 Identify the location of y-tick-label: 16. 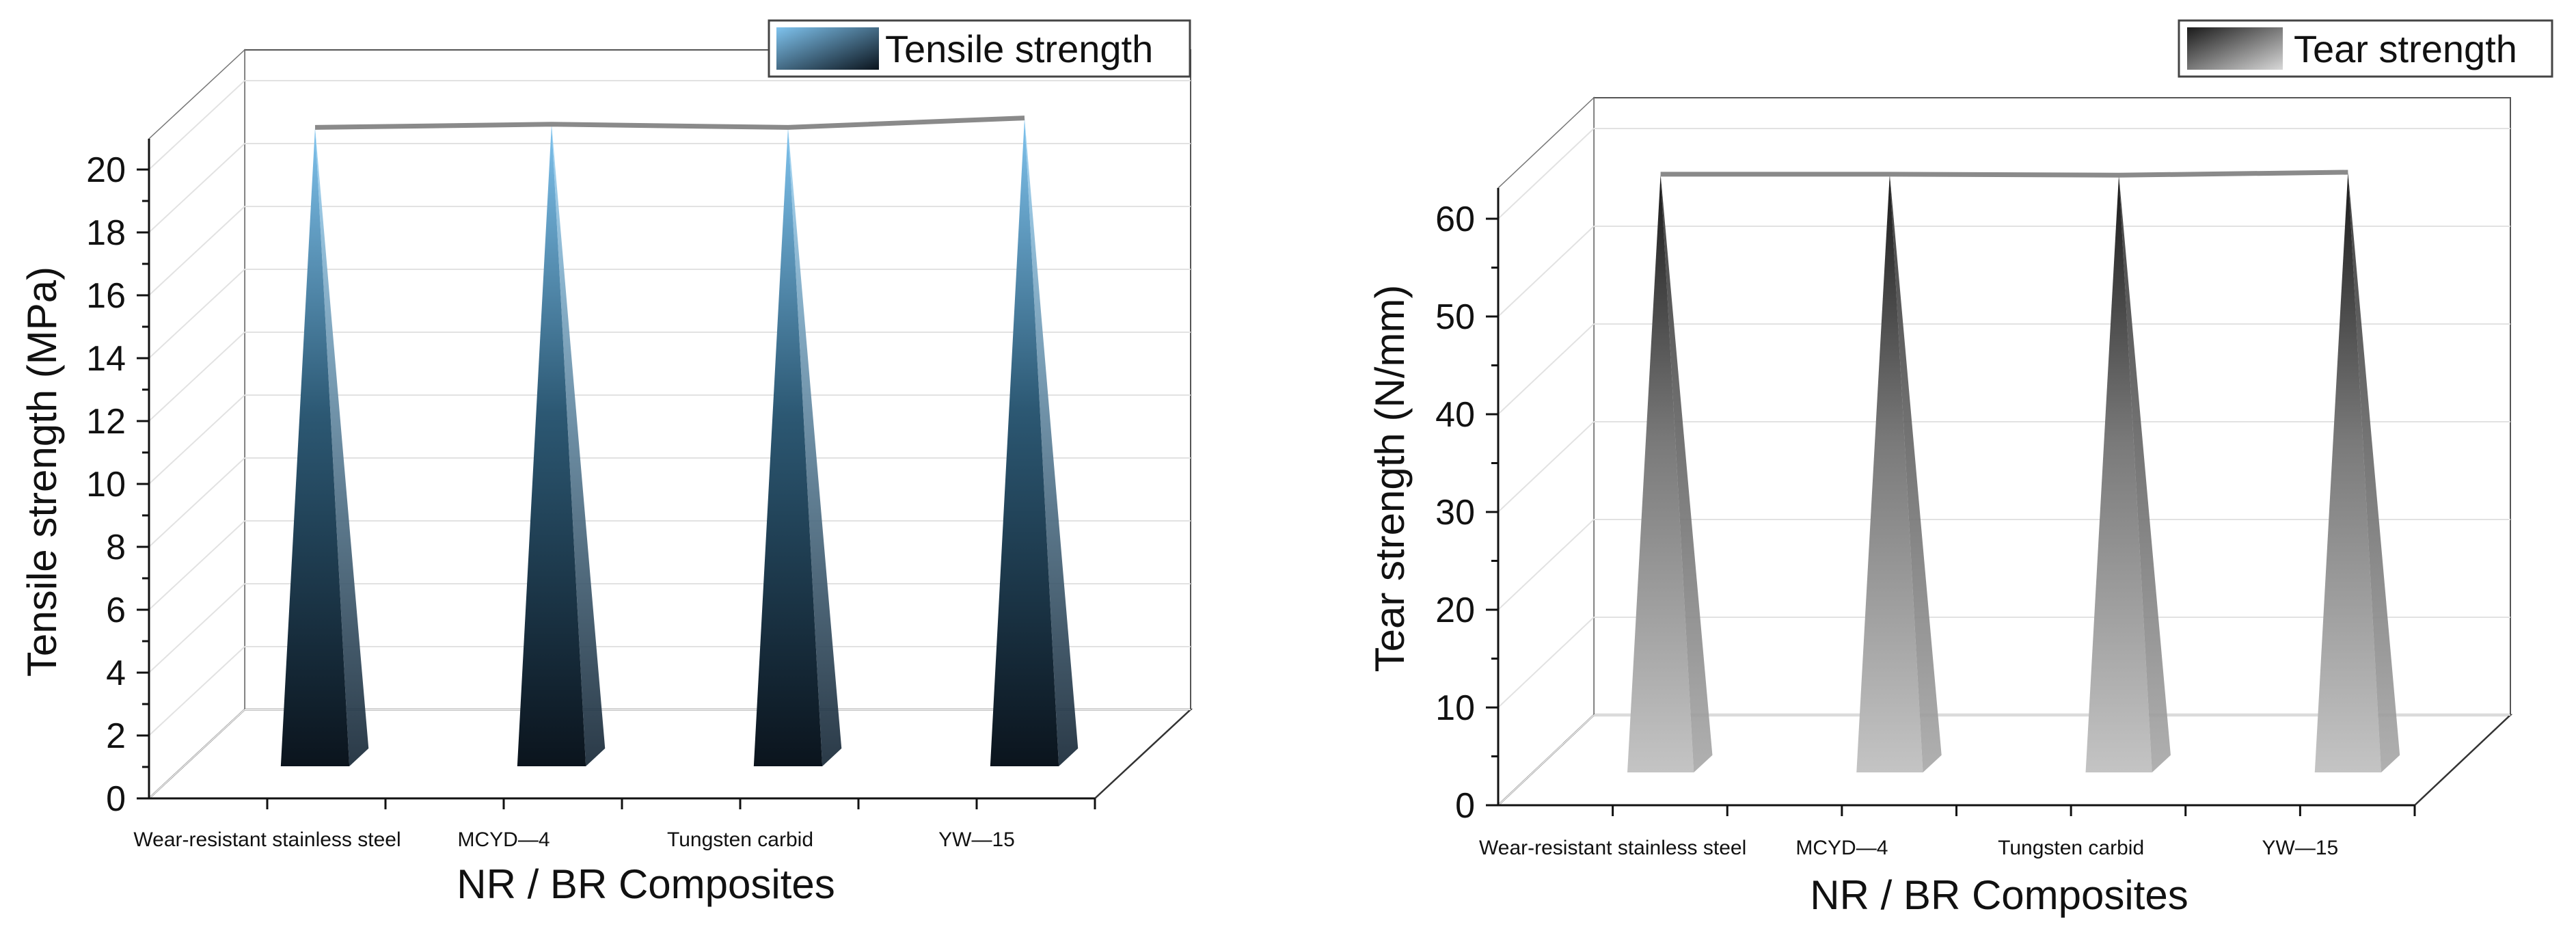
(106, 296).